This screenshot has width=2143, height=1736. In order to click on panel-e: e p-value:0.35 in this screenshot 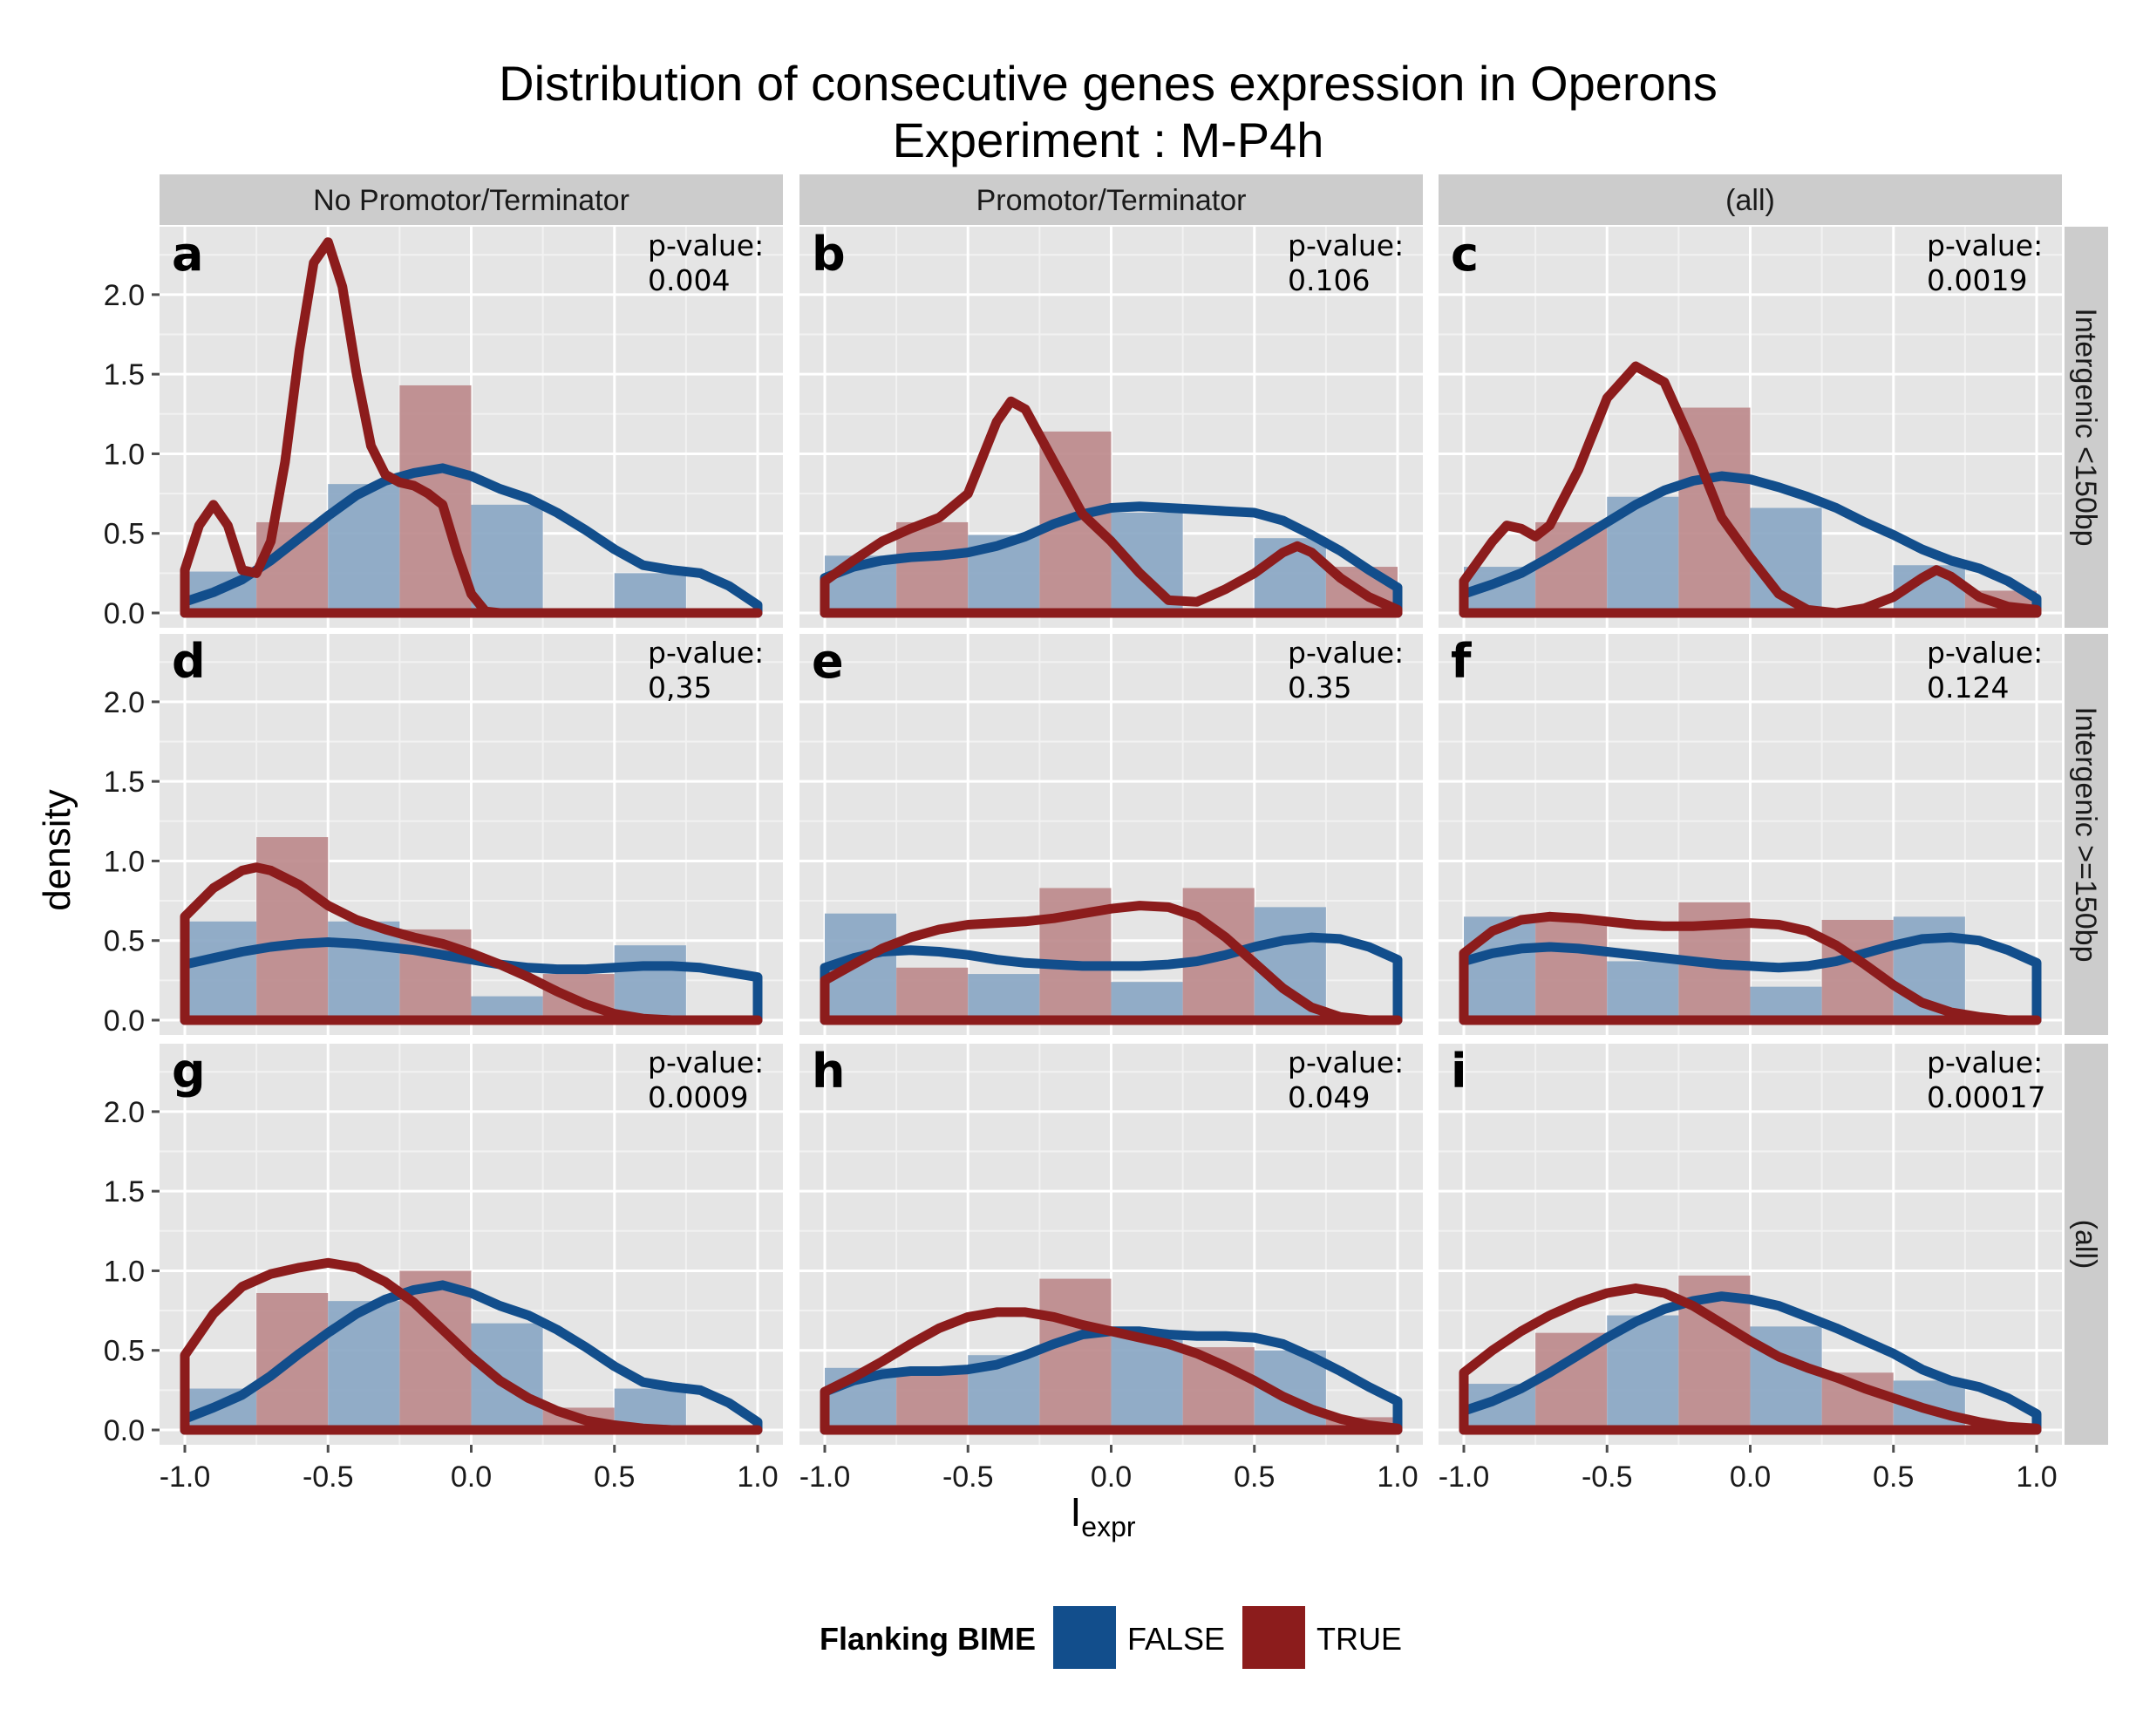, I will do `click(1111, 835)`.